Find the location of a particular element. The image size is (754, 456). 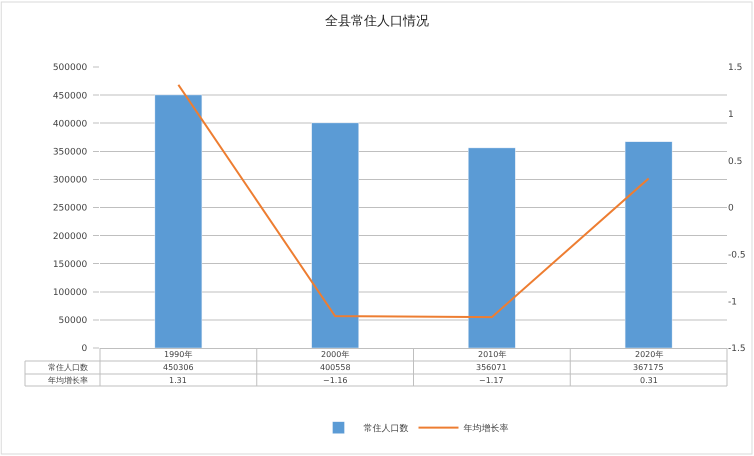

y-tick-label: 100000 is located at coordinates (70, 293).